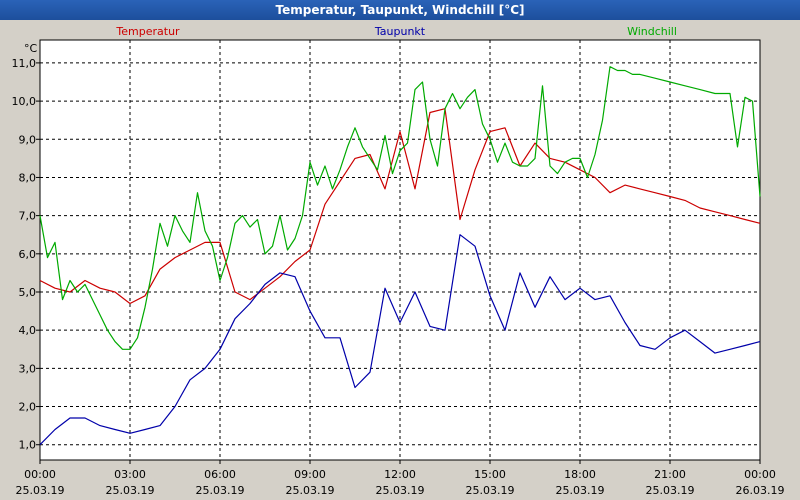  I want to click on legend-item-windchill: Windchill, so click(652, 31).